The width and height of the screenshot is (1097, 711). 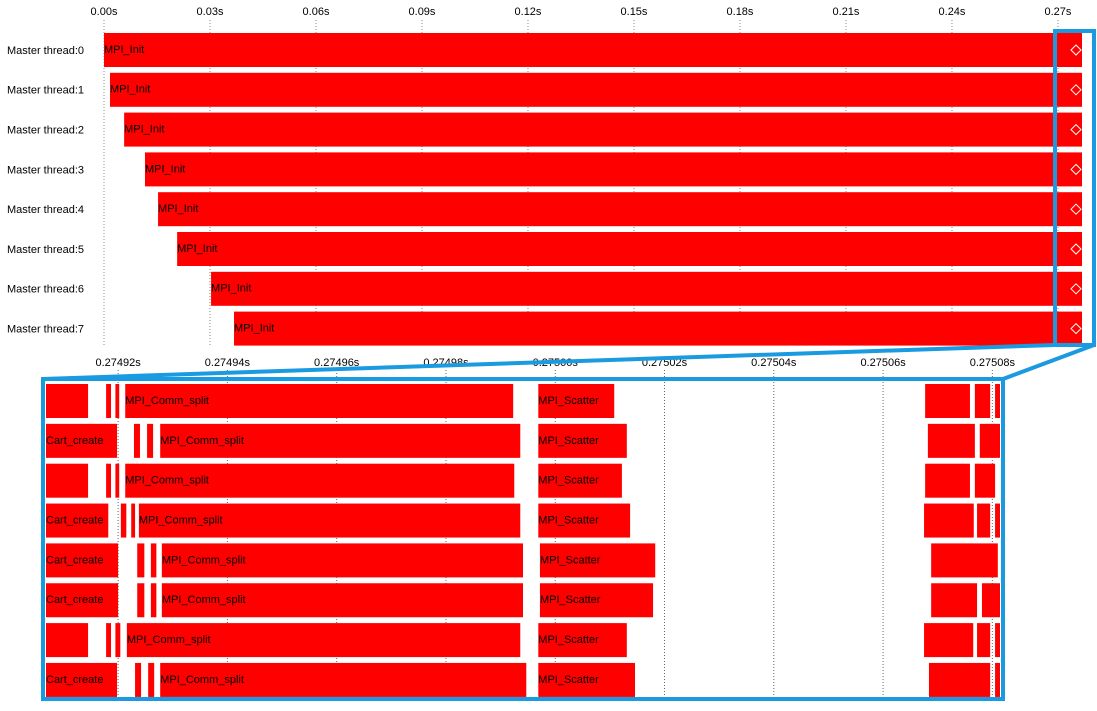 I want to click on row-label: Master thread:3, so click(x=45, y=170).